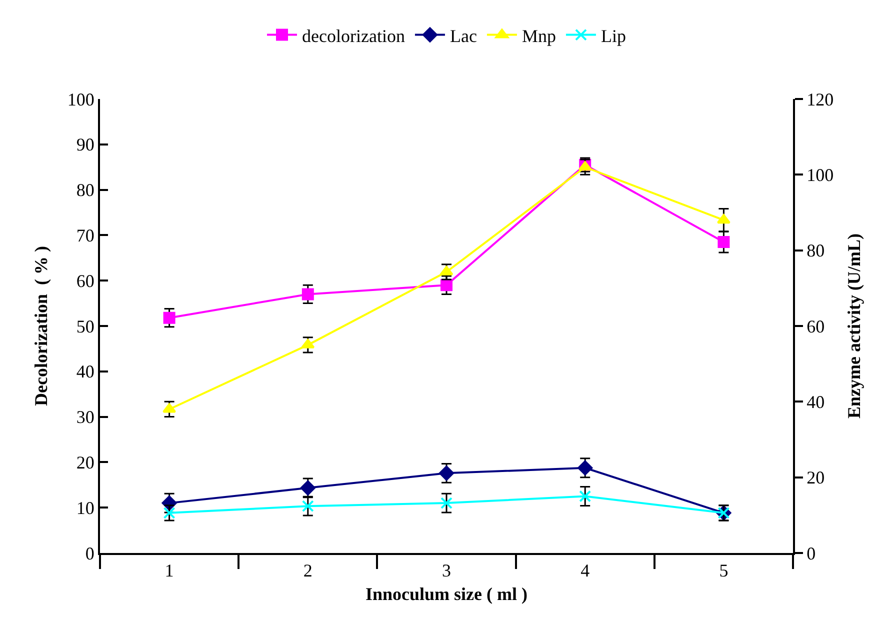 This screenshot has width=888, height=643. What do you see at coordinates (85, 462) in the screenshot?
I see `y-tick-label: 20` at bounding box center [85, 462].